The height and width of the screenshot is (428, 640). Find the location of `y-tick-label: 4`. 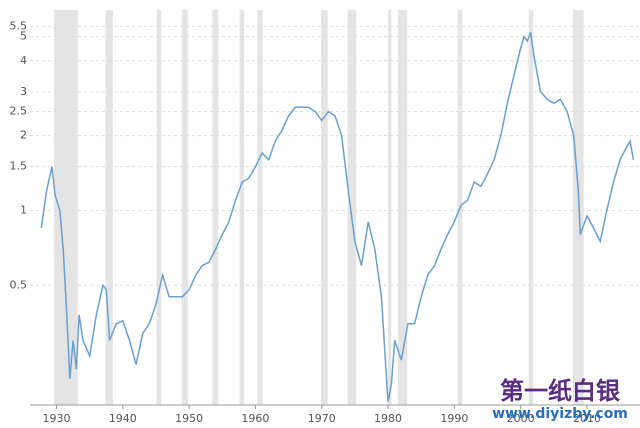

y-tick-label: 4 is located at coordinates (23, 60).